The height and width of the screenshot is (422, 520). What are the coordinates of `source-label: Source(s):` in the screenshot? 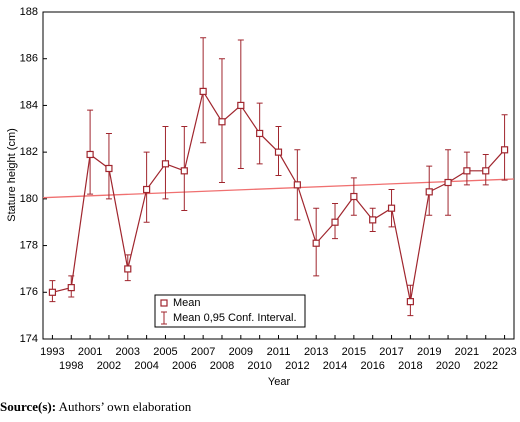 It's located at (28, 406).